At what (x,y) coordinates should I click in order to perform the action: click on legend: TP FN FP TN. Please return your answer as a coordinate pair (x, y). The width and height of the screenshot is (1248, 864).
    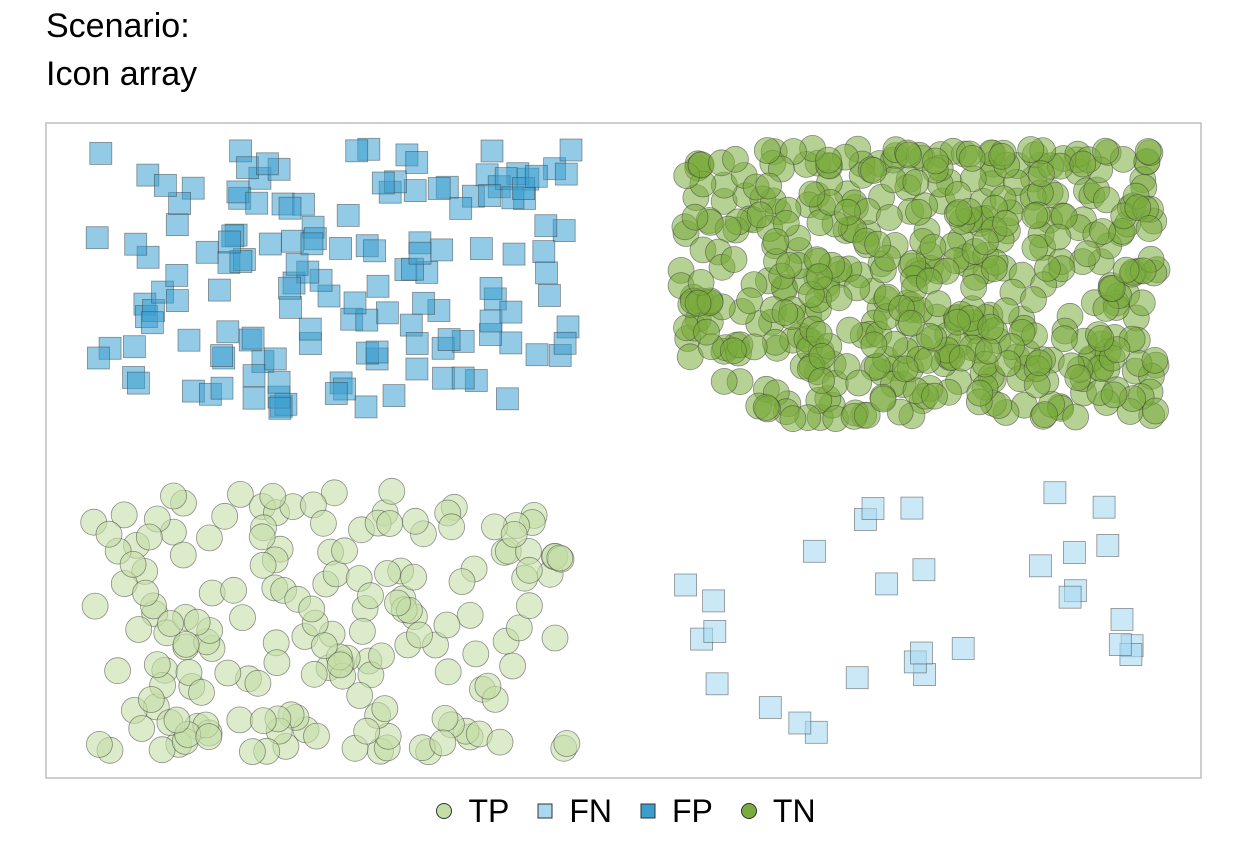
    Looking at the image, I should click on (624, 811).